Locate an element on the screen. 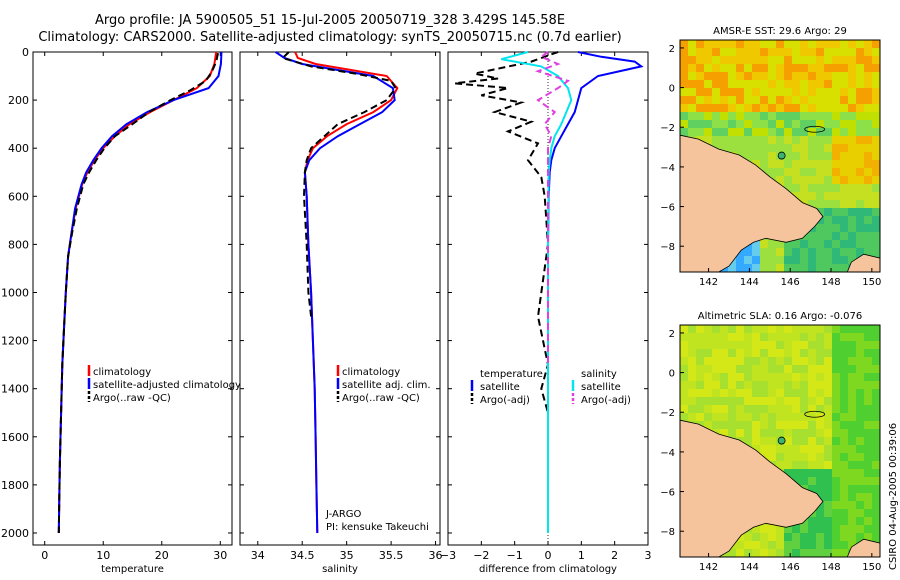  x-tick-label: 150 is located at coordinates (871, 282).